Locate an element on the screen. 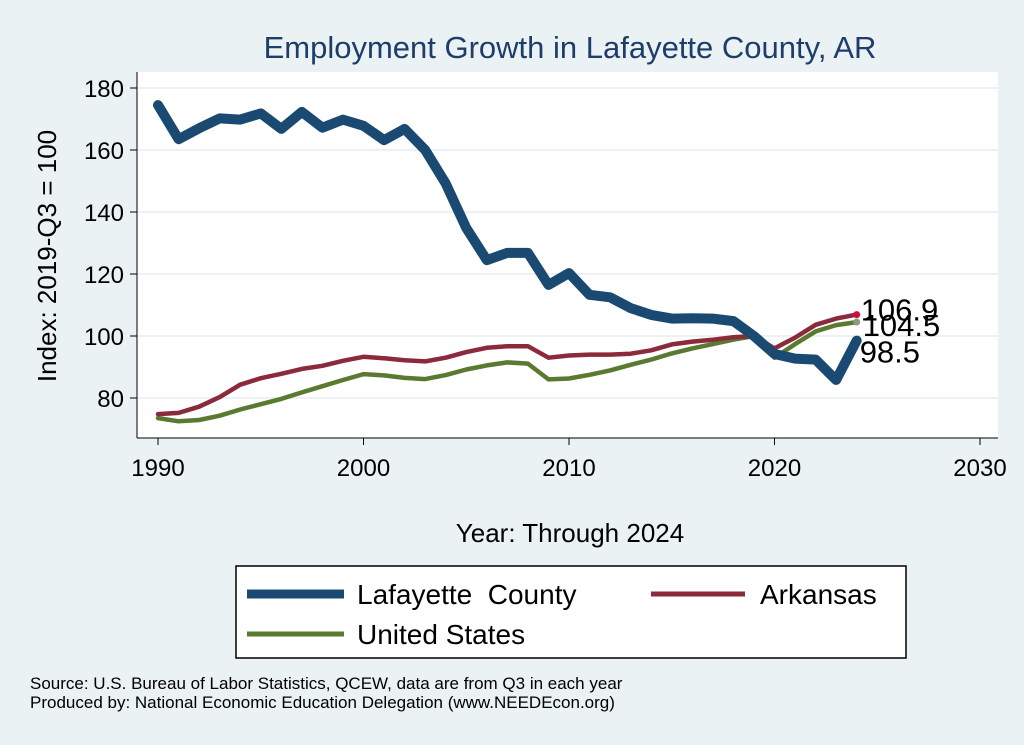  x-axis-label: Year: Through 2024 is located at coordinates (570, 533).